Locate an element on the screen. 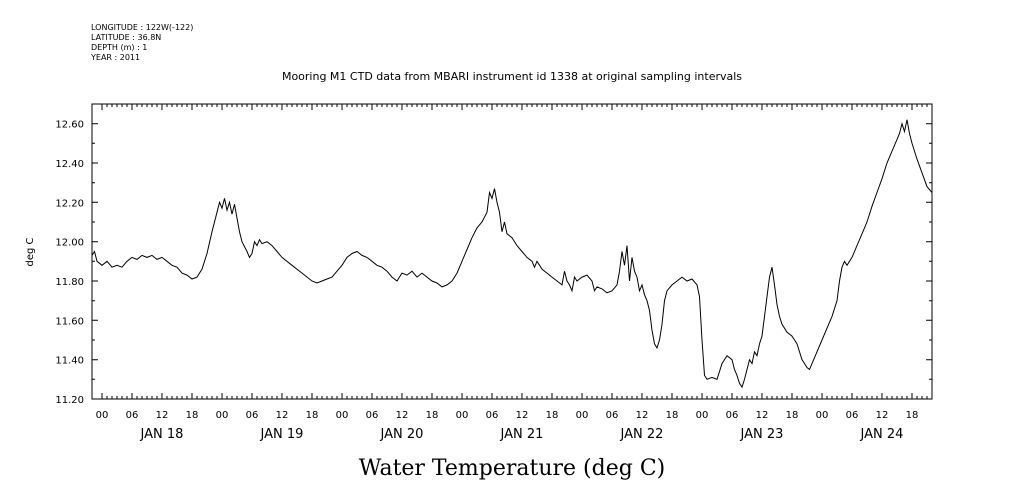 Image resolution: width=1009 pixels, height=504 pixels. y-axis-label: deg C is located at coordinates (30, 251).